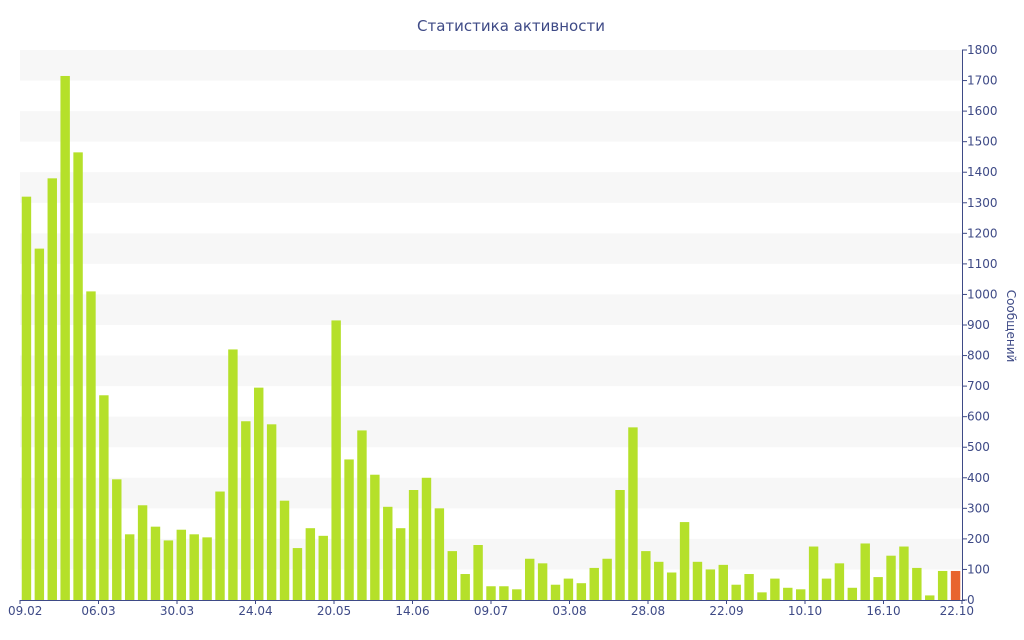  I want to click on y-tick-label: 900, so click(978, 325).